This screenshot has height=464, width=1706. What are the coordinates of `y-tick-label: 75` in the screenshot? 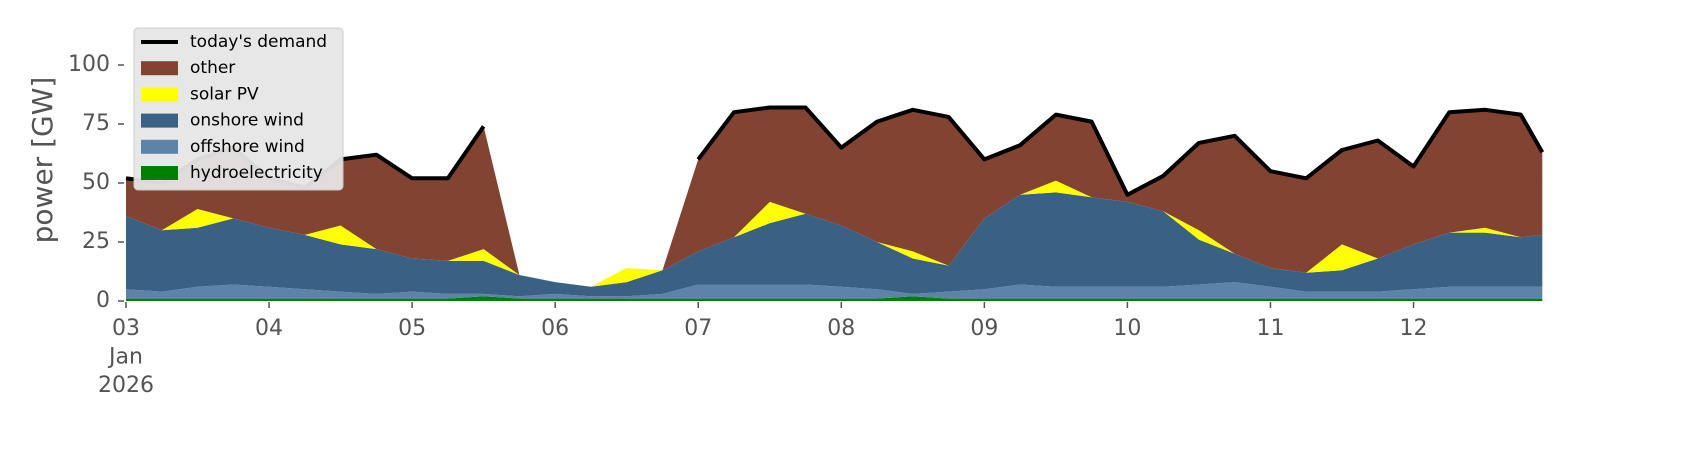 It's located at (96, 123).